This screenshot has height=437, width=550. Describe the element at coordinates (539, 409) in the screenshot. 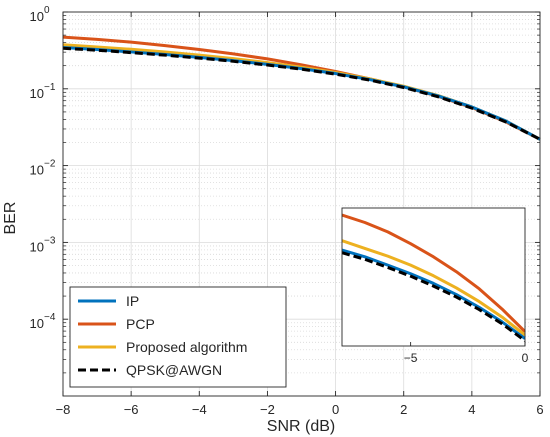

I see `x-tick-label: 6` at that location.